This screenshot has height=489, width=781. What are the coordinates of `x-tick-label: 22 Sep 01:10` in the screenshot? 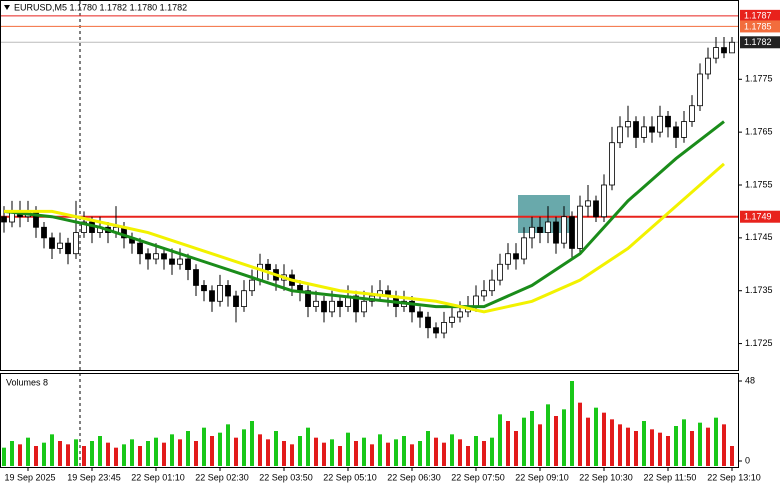 It's located at (158, 477).